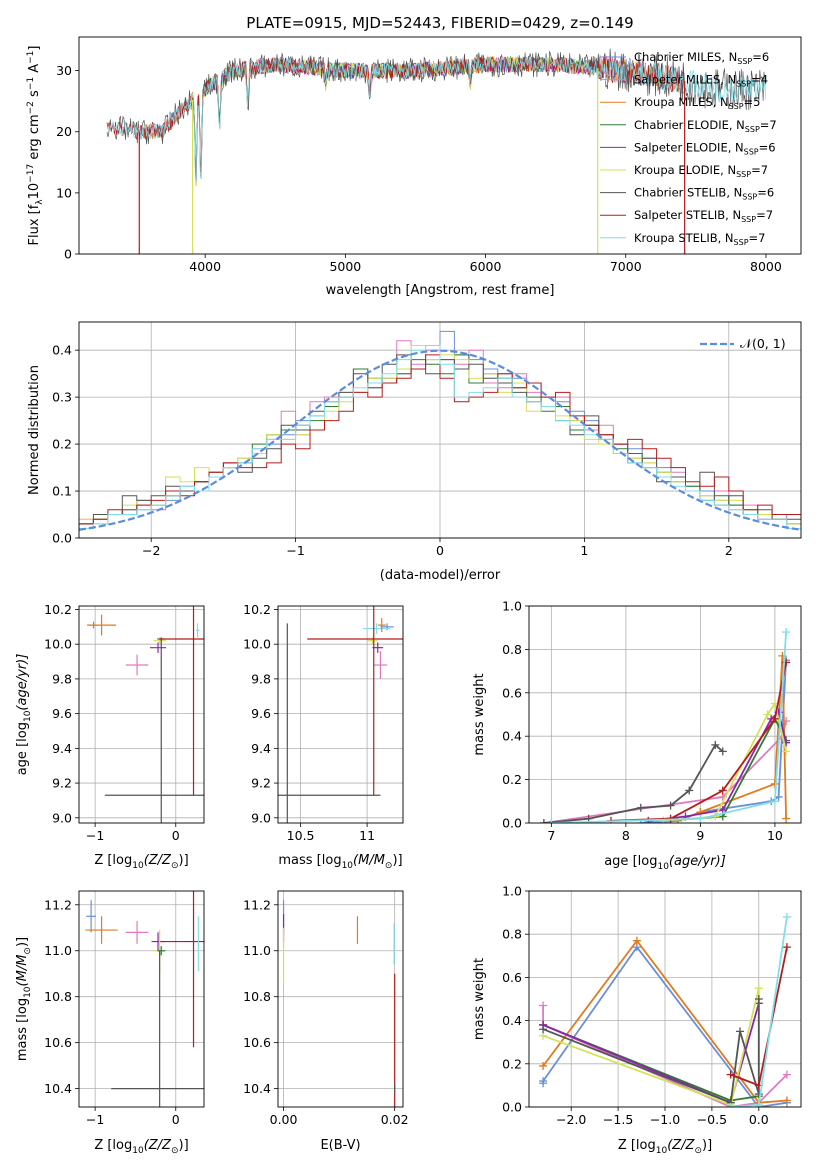 This screenshot has height=1170, width=819. Describe the element at coordinates (677, 57) in the screenshot. I see `legend-name: Chabrier MILES` at that location.